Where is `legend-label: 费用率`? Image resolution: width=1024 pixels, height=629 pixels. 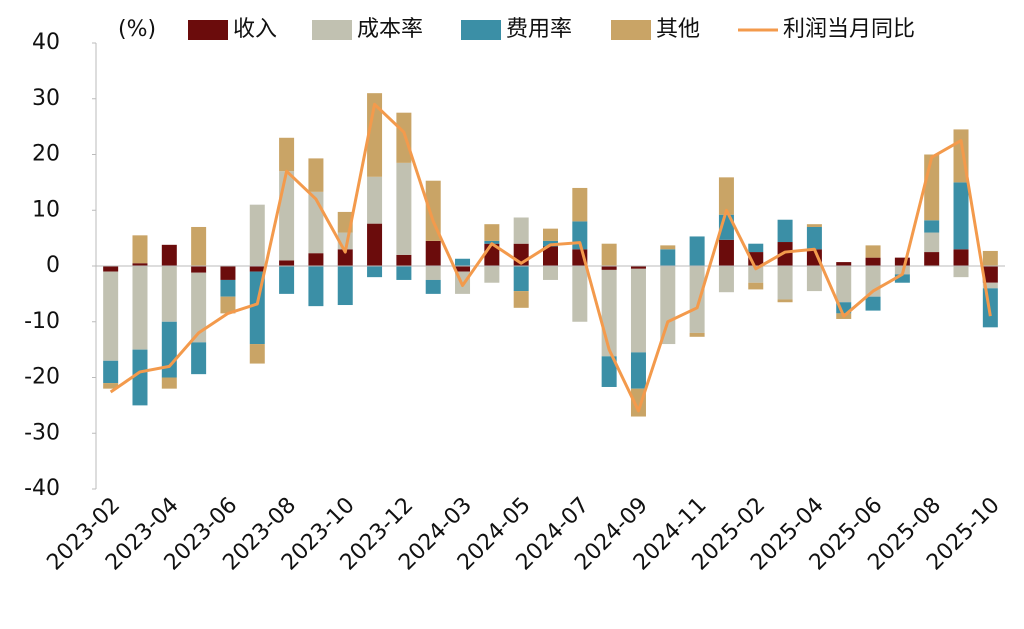
legend-label: 费用率 is located at coordinates (539, 29).